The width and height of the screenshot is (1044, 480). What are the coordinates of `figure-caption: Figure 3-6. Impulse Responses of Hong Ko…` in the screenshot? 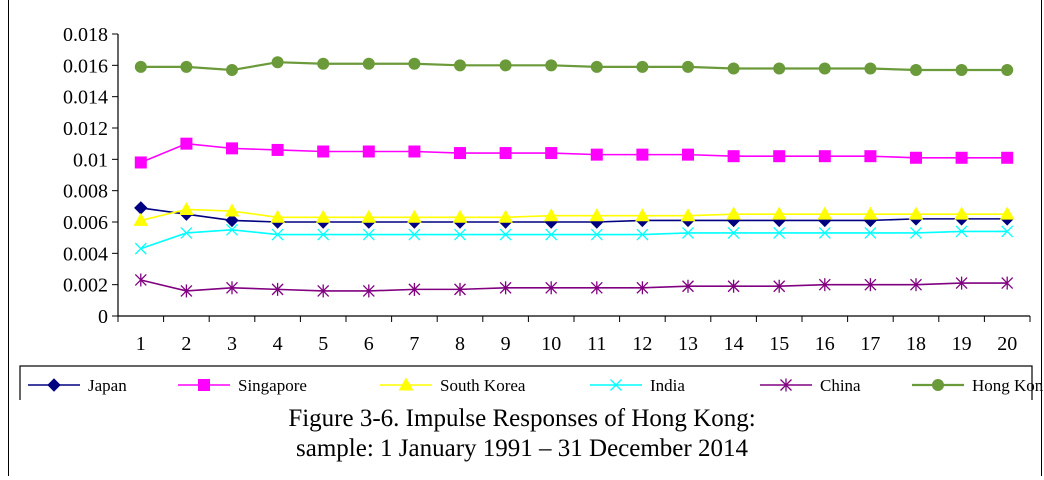 It's located at (522, 434).